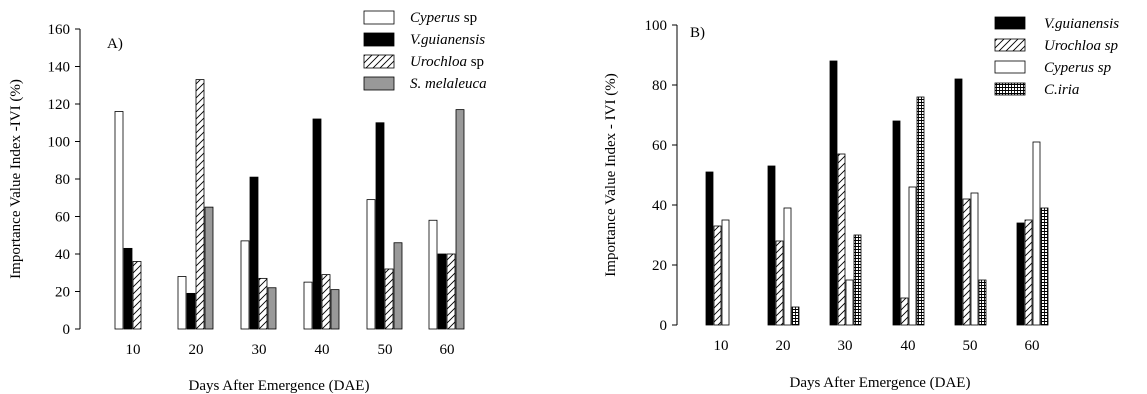  I want to click on y-tick-label: 140, so click(59, 68).